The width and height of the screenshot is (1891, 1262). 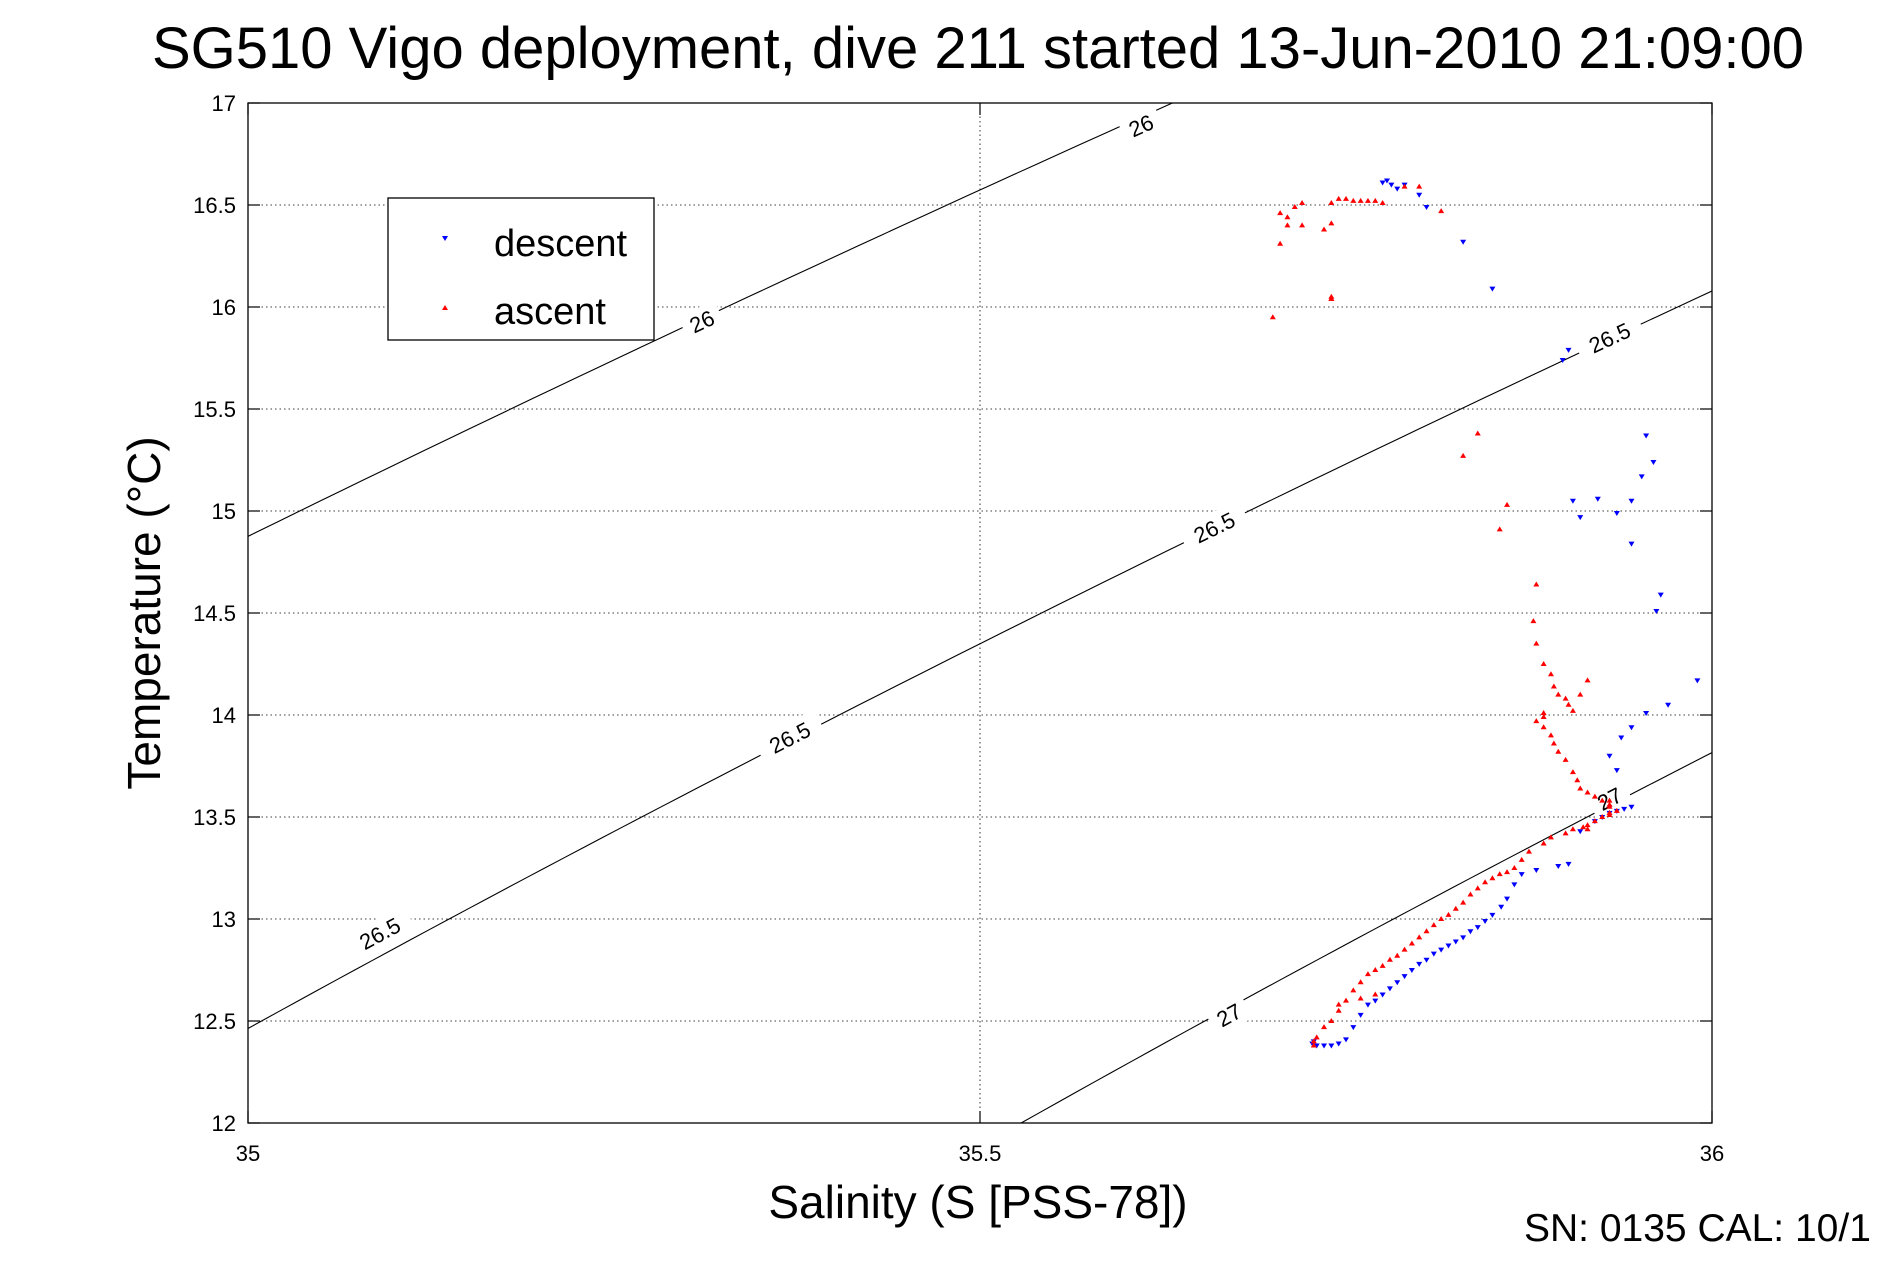 I want to click on y-tick-label: 12, so click(x=224, y=1123).